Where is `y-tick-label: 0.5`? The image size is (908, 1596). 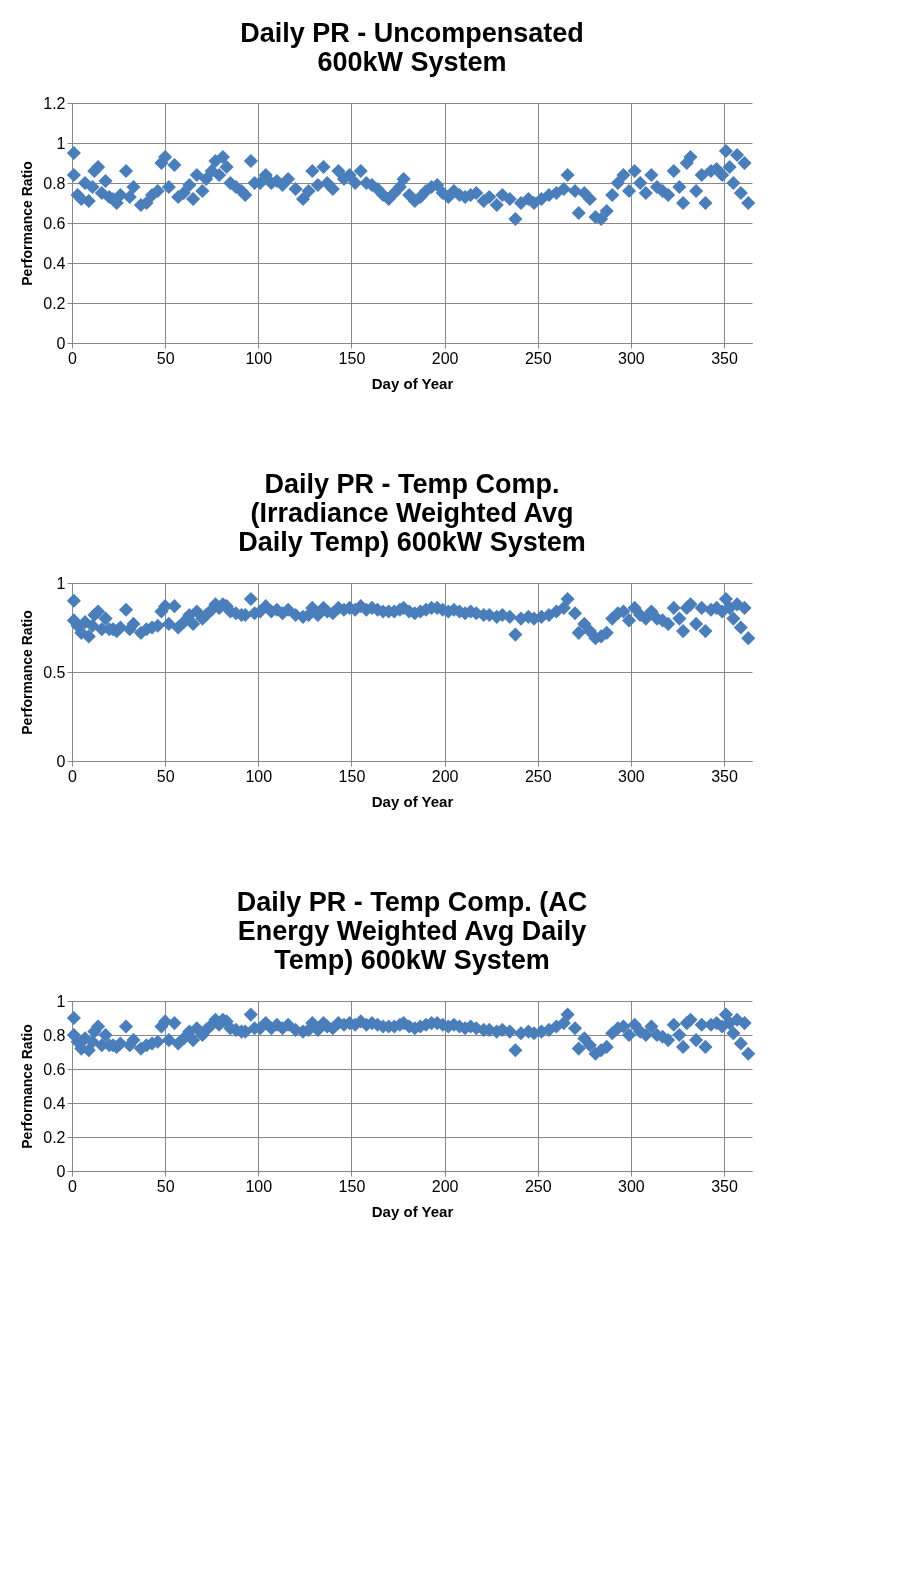 y-tick-label: 0.5 is located at coordinates (54, 672).